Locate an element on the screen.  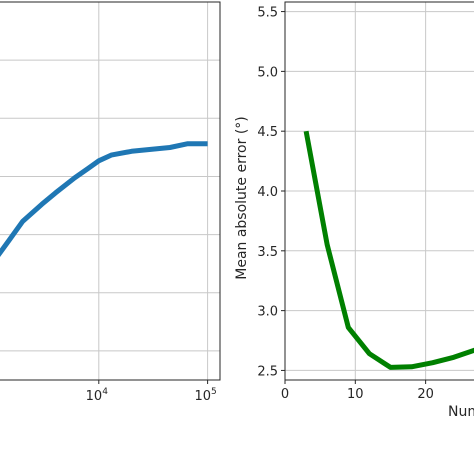
right-y-tick-label: 4.5 is located at coordinates (267, 132).